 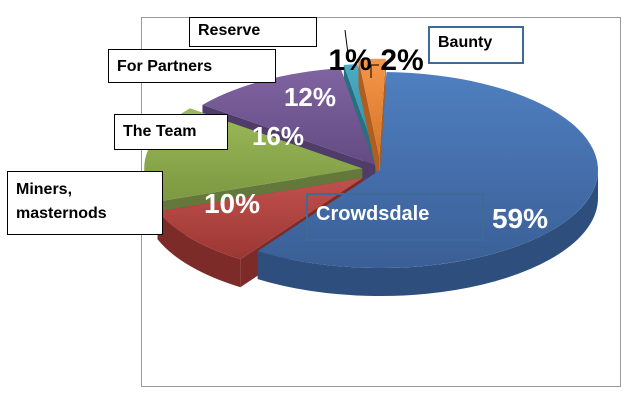 What do you see at coordinates (199, 249) in the screenshot?
I see `pie-slice-side-miners-masternods` at bounding box center [199, 249].